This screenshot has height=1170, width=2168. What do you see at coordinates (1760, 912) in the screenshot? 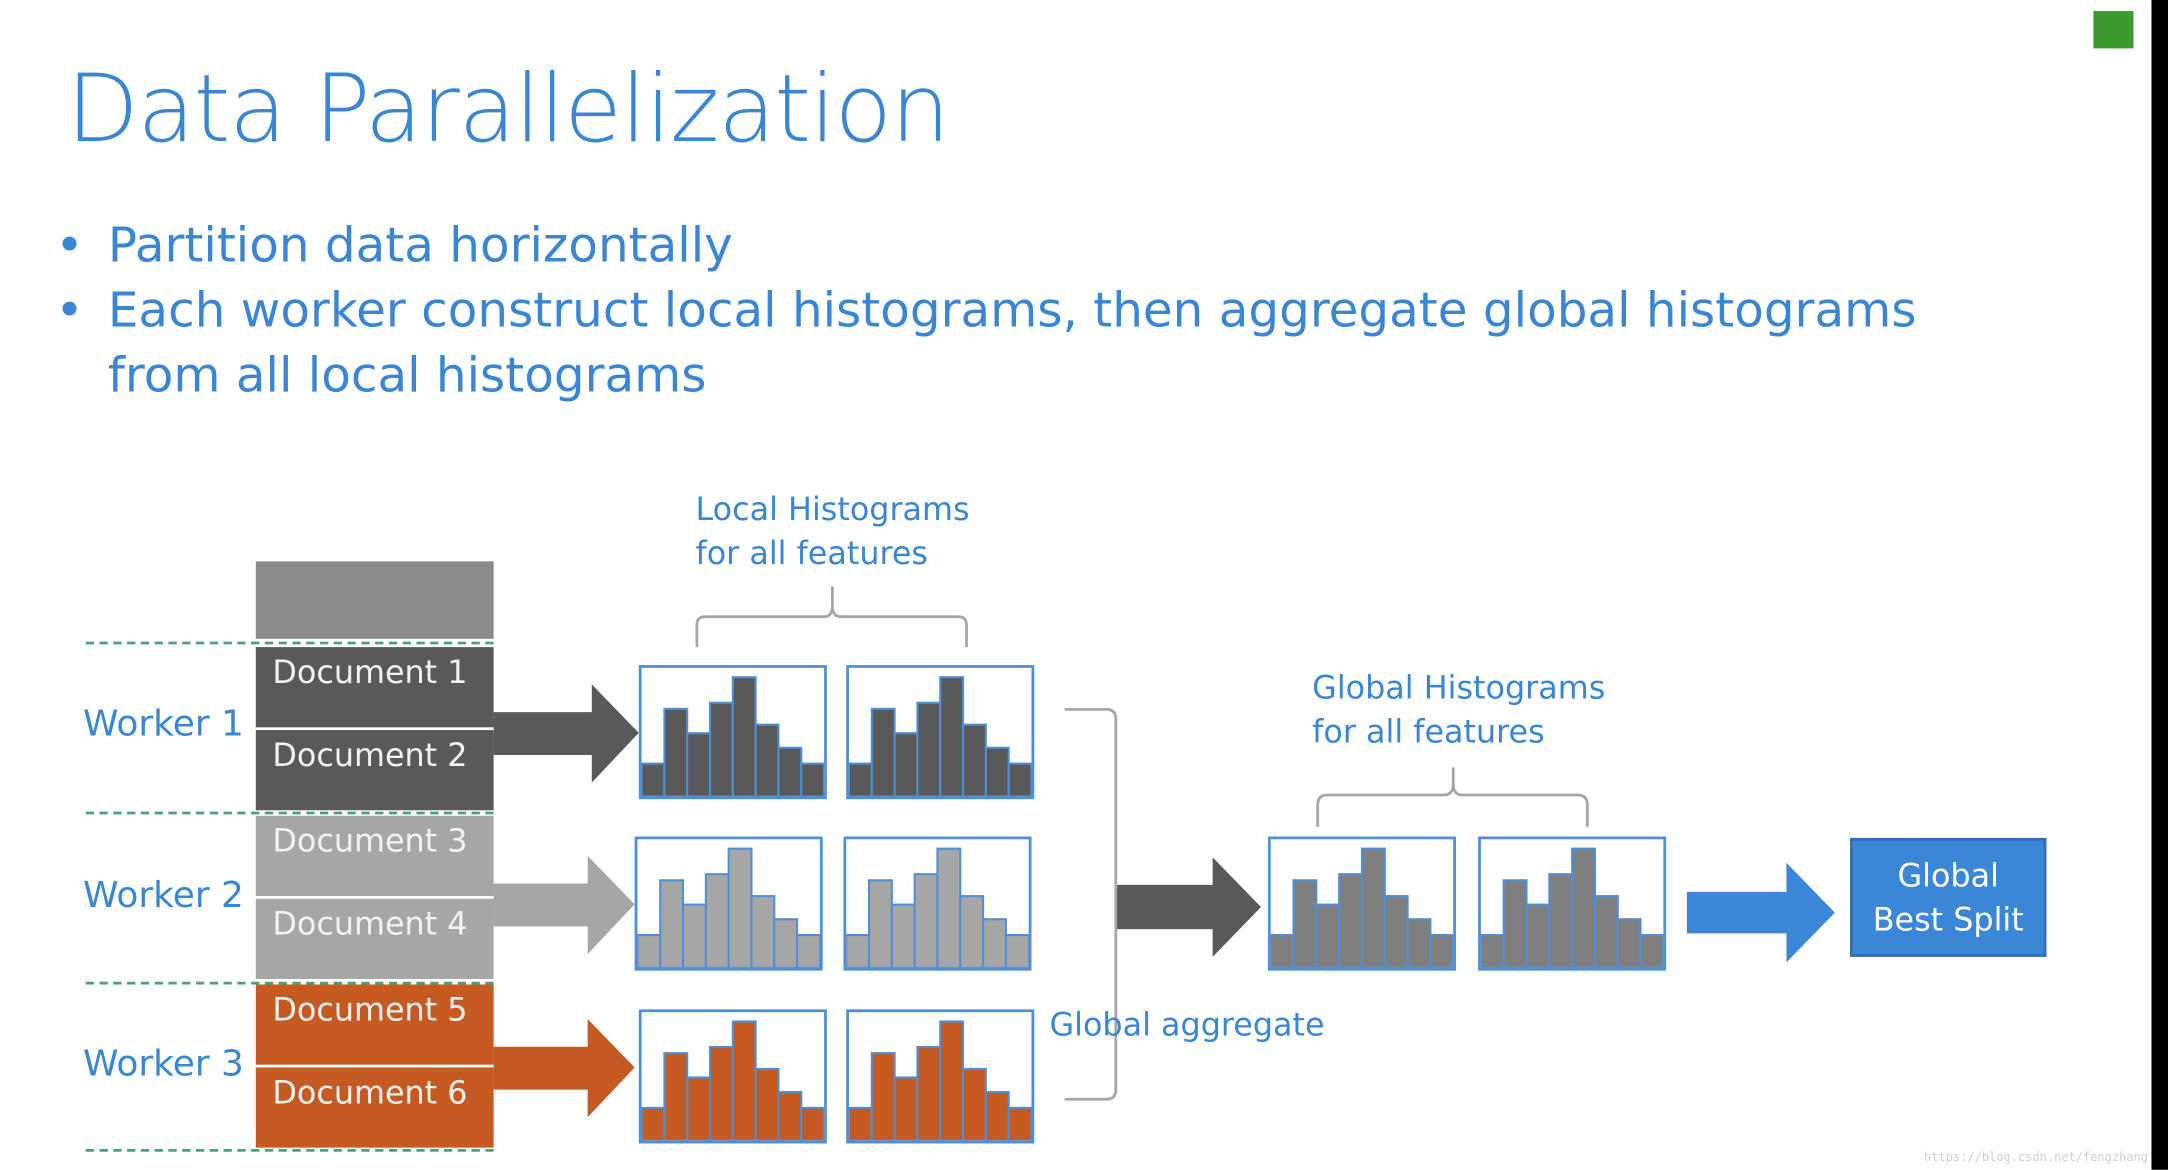
I see `arrow-best-split` at bounding box center [1760, 912].